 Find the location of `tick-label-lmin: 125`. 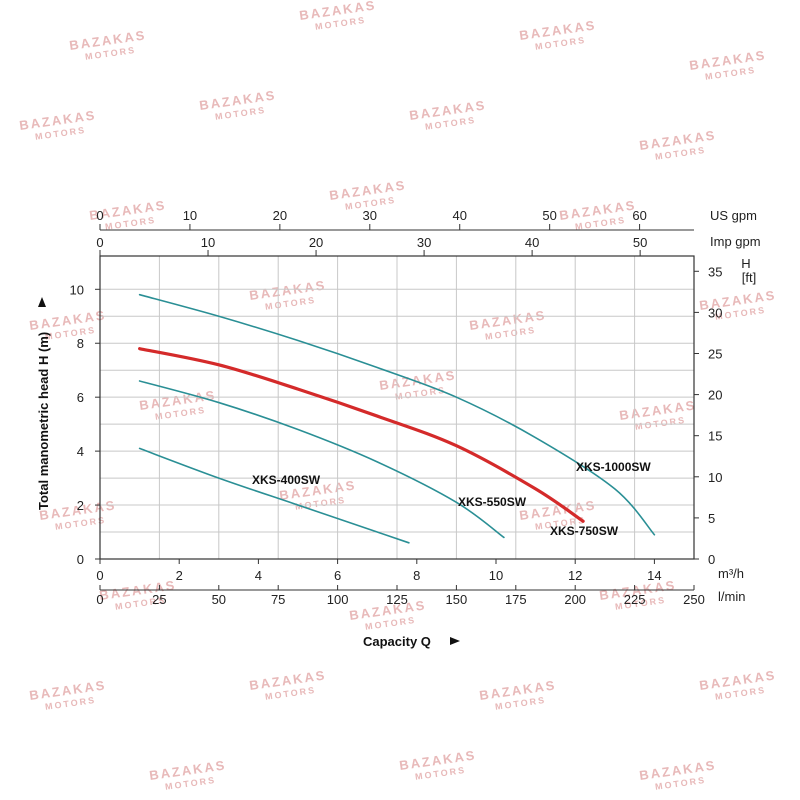

tick-label-lmin: 125 is located at coordinates (397, 599).